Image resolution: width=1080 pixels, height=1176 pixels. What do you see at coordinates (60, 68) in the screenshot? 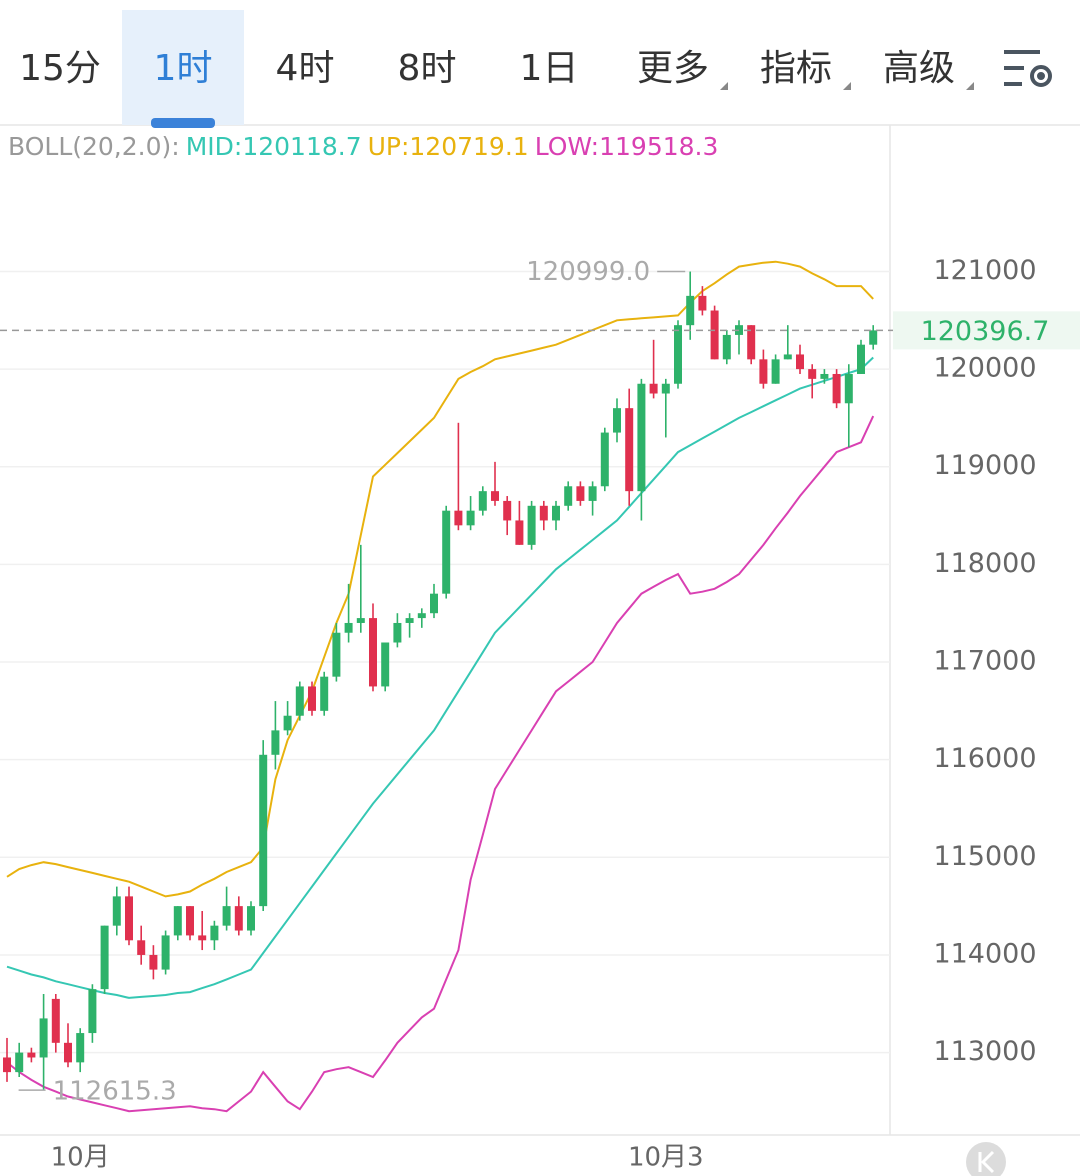
I see `tab-label: 15分` at bounding box center [60, 68].